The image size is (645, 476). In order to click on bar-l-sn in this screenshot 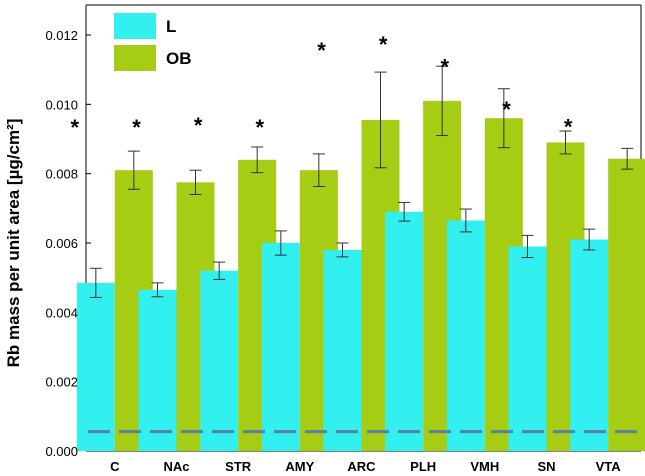, I will do `click(527, 348)`.